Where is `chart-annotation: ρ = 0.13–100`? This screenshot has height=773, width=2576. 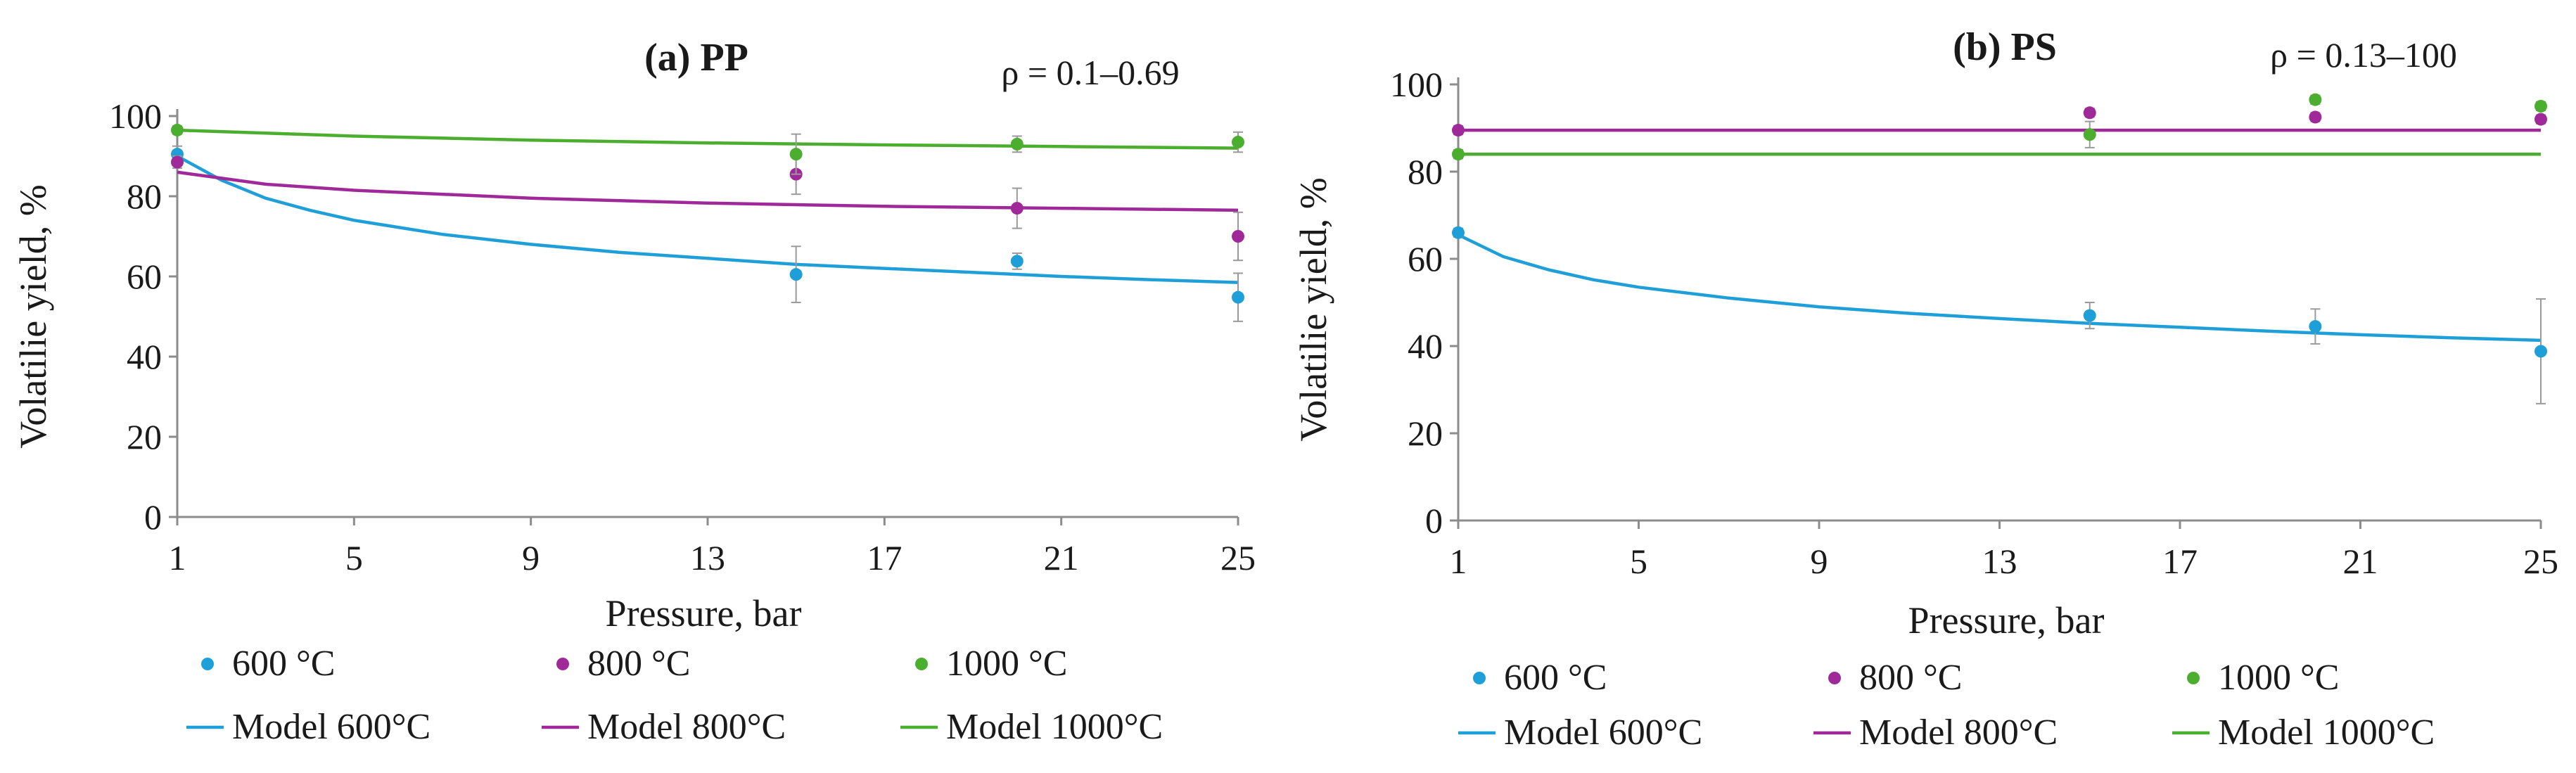 chart-annotation: ρ = 0.13–100 is located at coordinates (2363, 55).